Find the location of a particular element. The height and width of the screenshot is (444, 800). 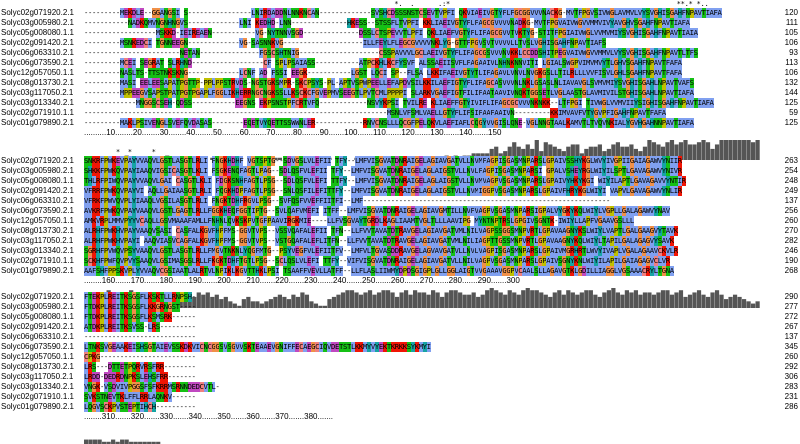

sequence-end-position: 113 is located at coordinates (791, 62).